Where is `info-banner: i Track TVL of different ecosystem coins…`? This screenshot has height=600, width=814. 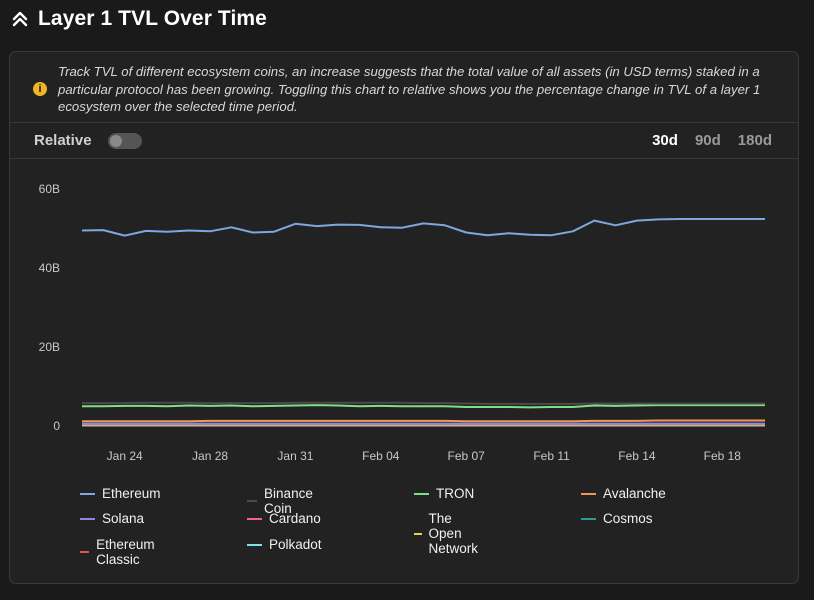
info-banner: i Track TVL of different ecosystem coins… is located at coordinates (404, 87).